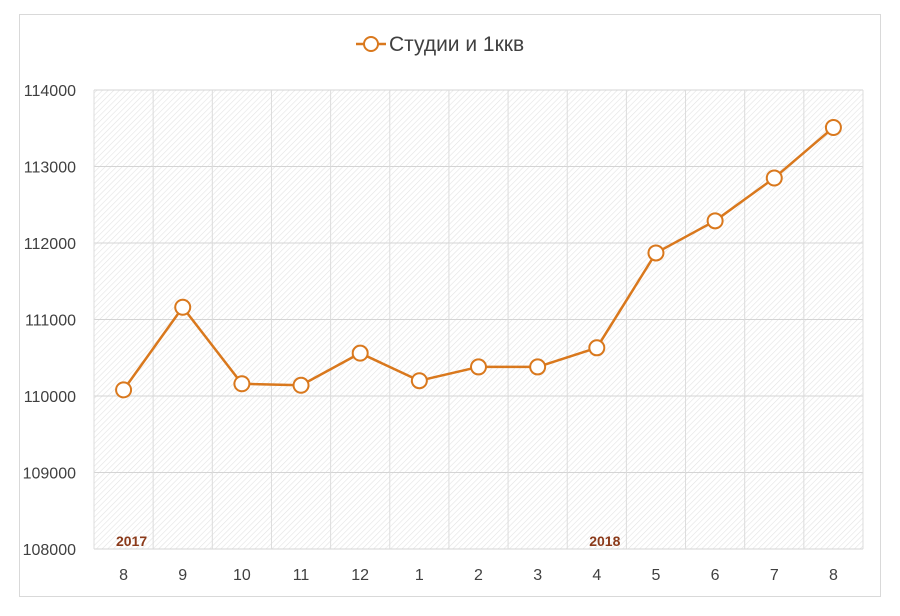 The height and width of the screenshot is (616, 900). Describe the element at coordinates (50, 91) in the screenshot. I see `y-tick-label: 114000` at that location.